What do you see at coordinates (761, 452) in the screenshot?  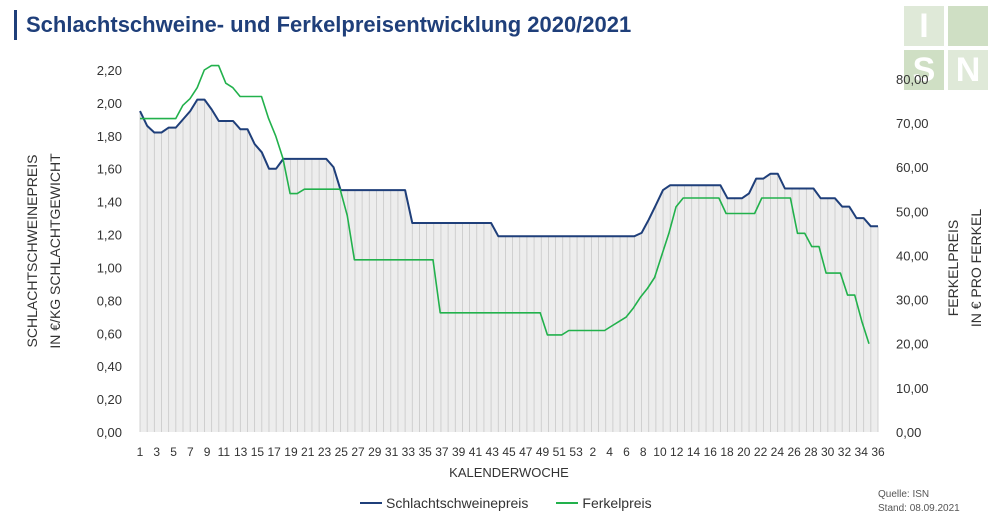 I see `x-tick-label: 22` at bounding box center [761, 452].